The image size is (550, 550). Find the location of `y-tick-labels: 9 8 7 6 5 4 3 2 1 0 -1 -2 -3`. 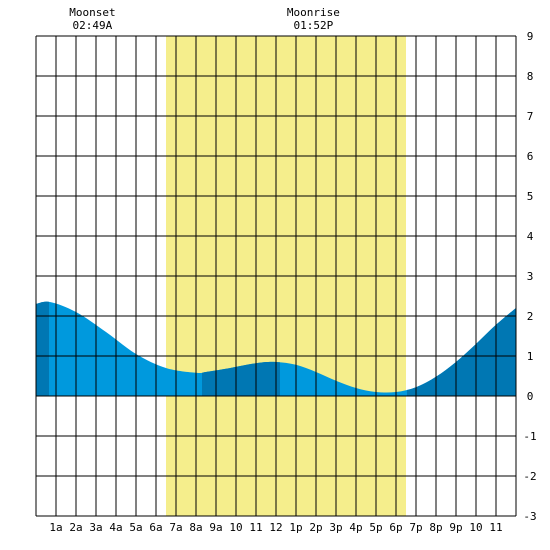

y-tick-labels: 9 8 7 6 5 4 3 2 1 0 -1 -2 -3 is located at coordinates (529, 276).